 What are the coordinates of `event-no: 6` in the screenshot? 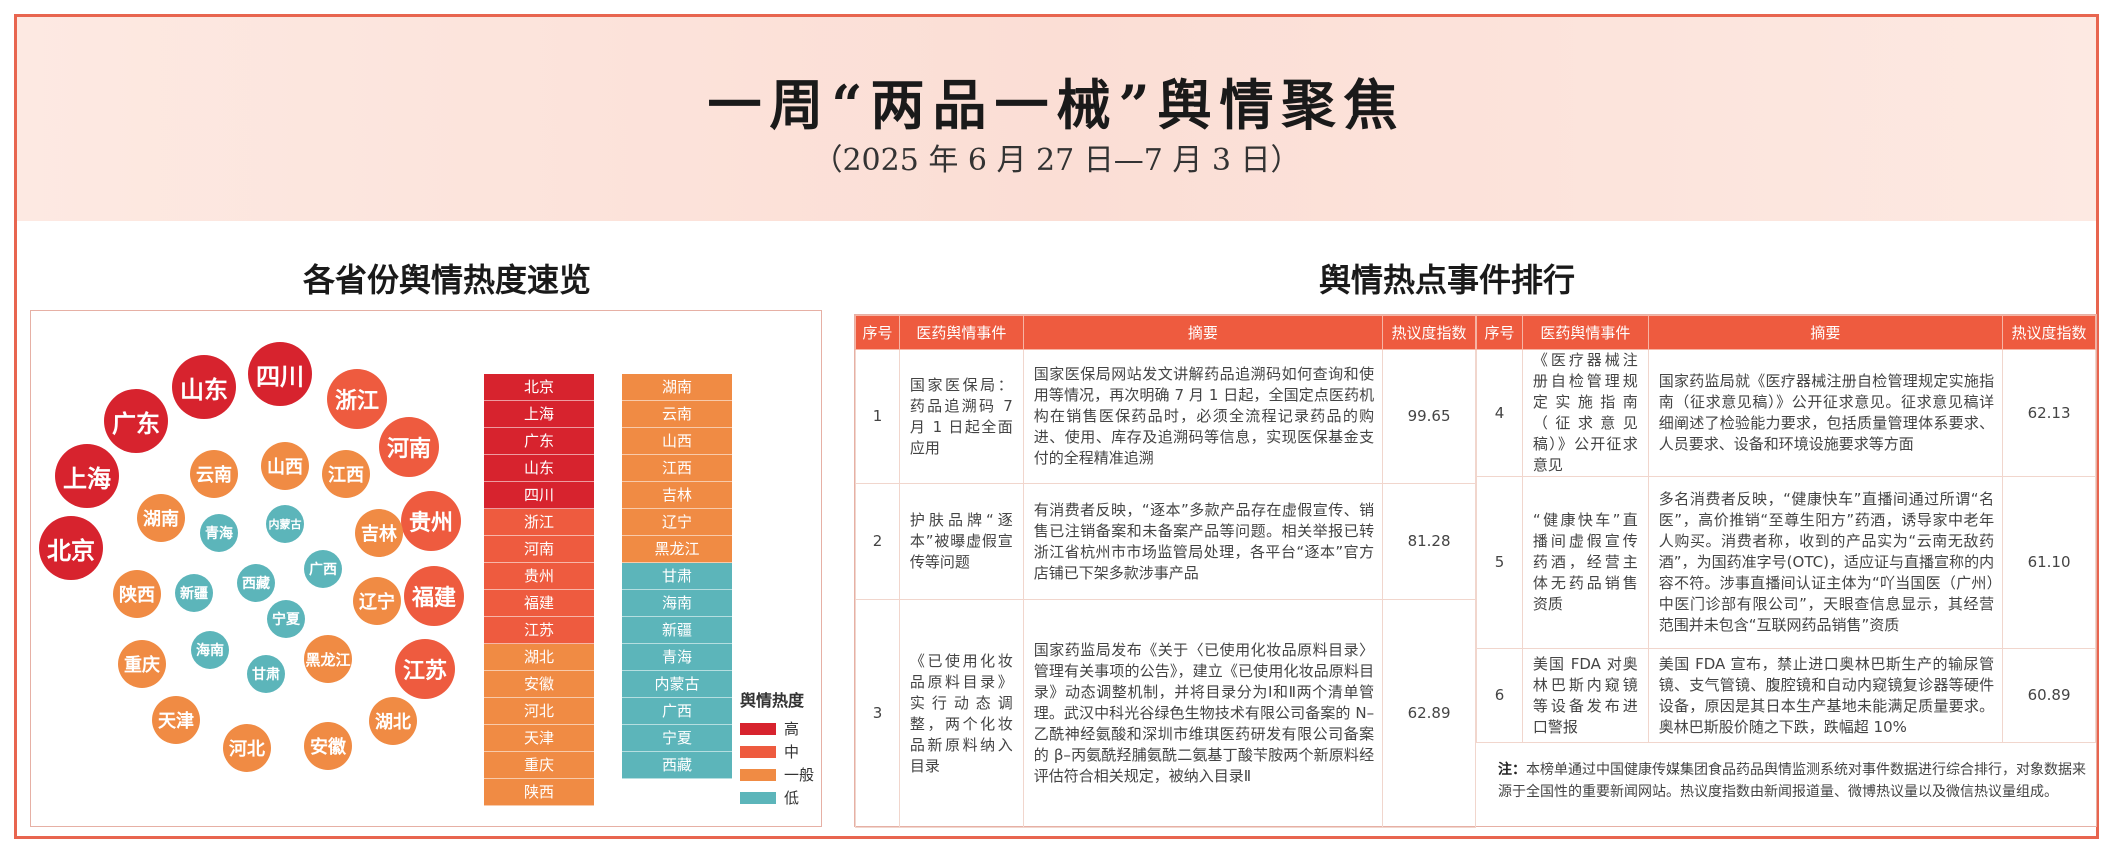 It's located at (1499, 695).